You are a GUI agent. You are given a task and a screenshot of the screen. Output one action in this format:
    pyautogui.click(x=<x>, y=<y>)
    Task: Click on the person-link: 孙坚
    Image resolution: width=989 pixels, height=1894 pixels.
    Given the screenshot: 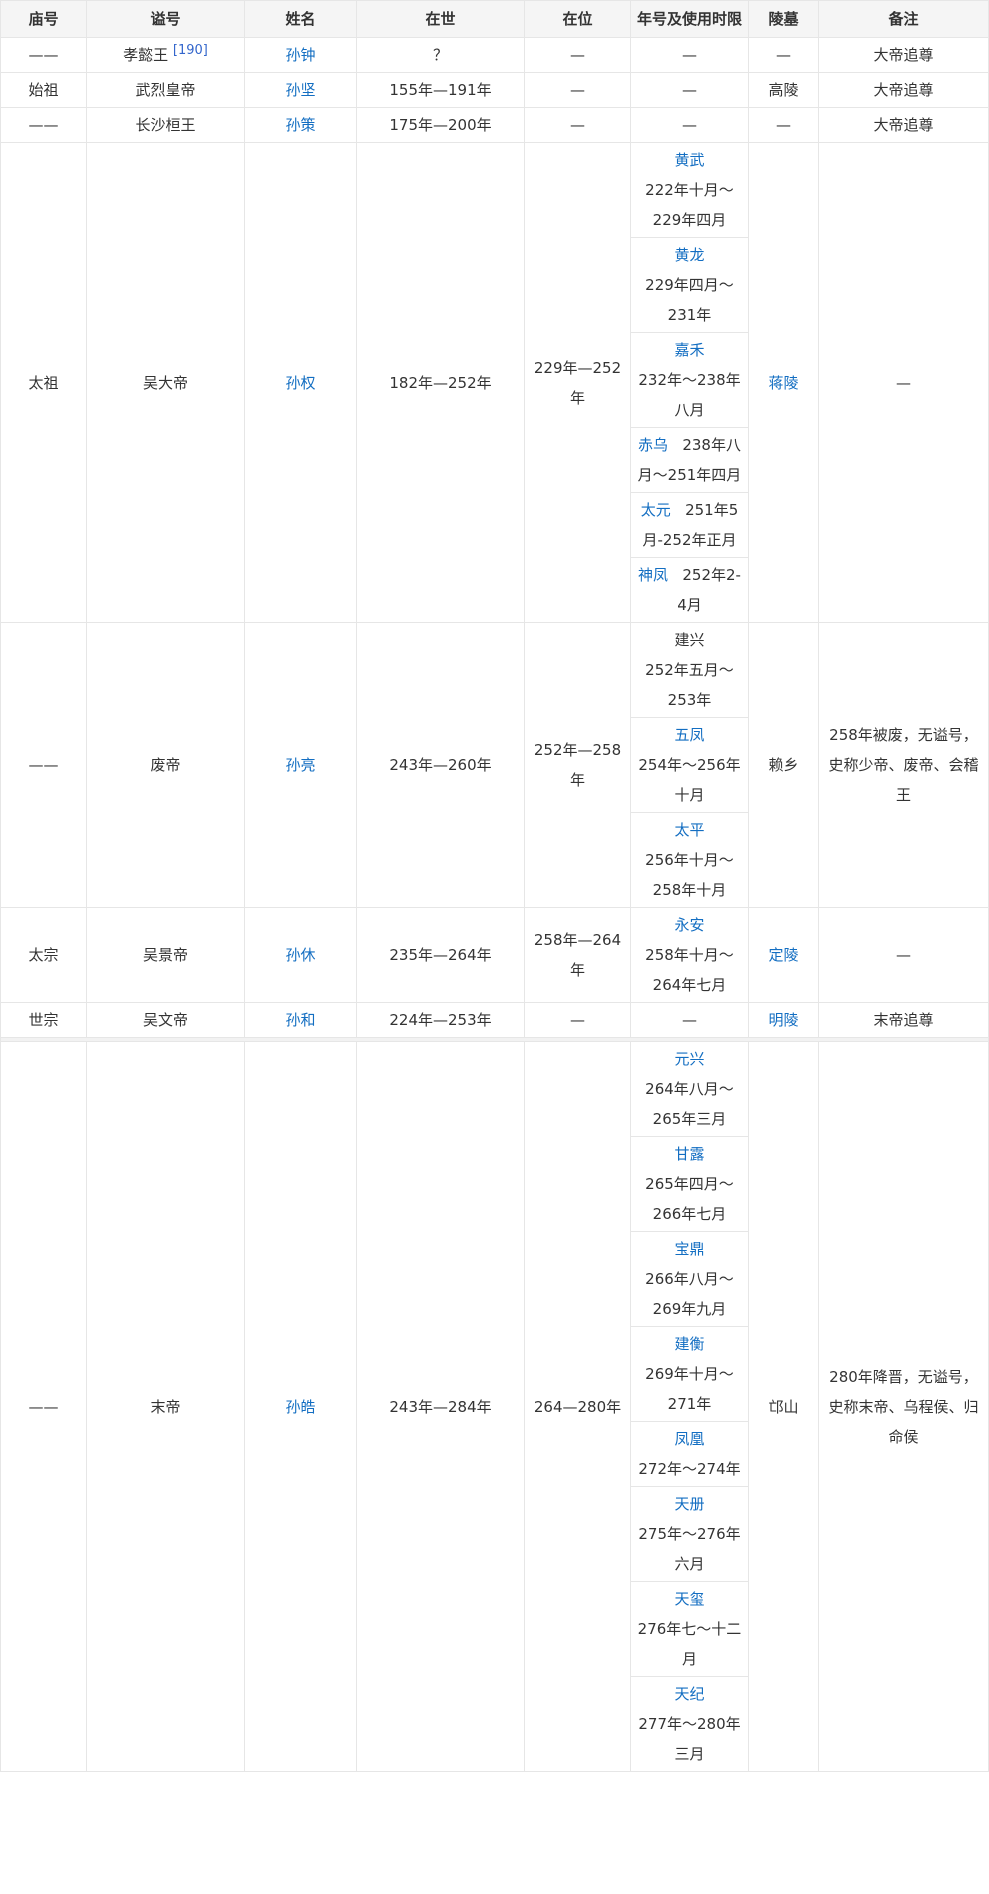 What is the action you would take?
    pyautogui.click(x=300, y=90)
    